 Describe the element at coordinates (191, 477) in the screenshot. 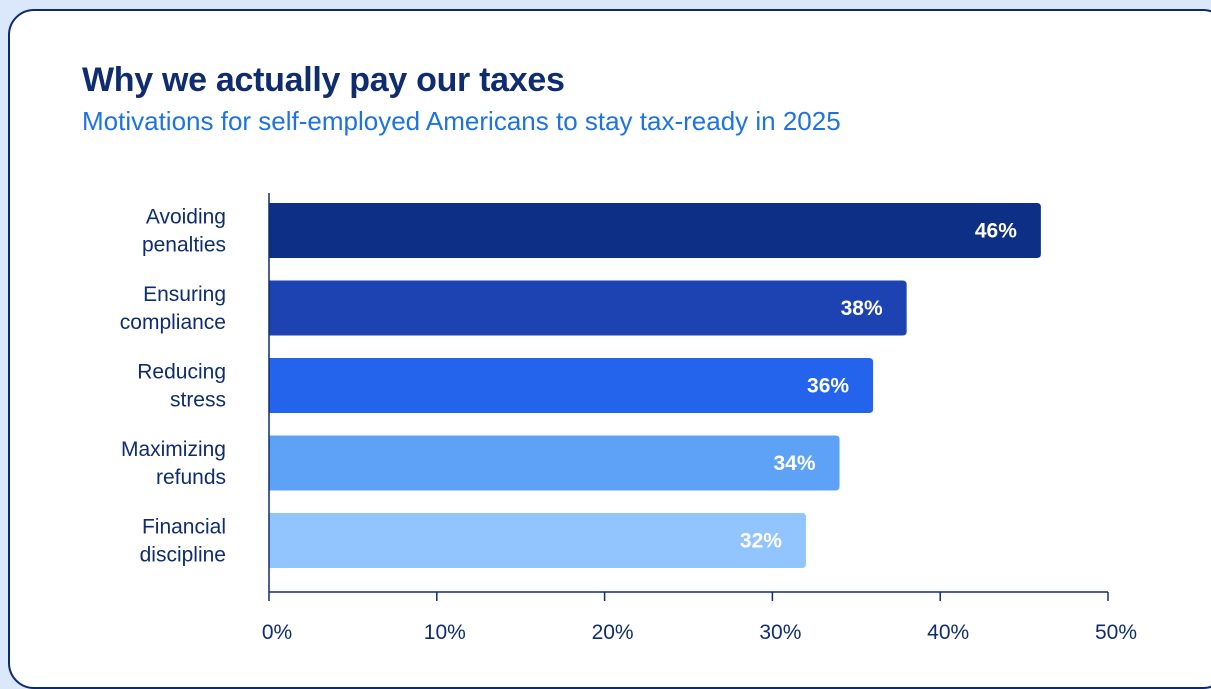

I see `category-label: refunds` at that location.